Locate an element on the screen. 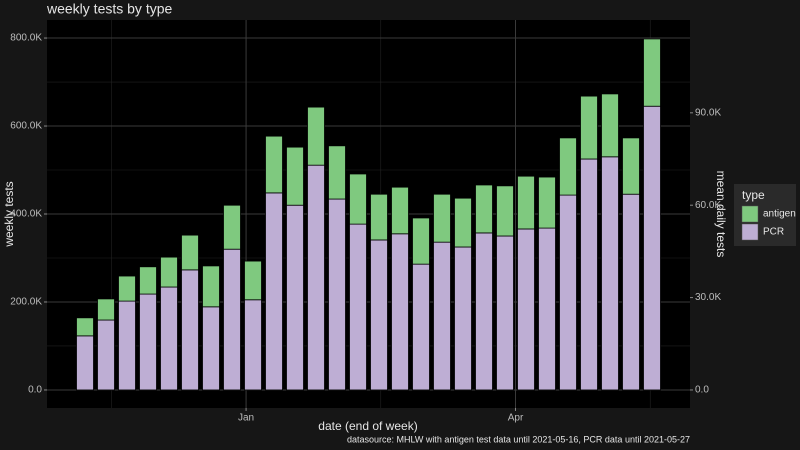  legend-label: antigen is located at coordinates (779, 214).